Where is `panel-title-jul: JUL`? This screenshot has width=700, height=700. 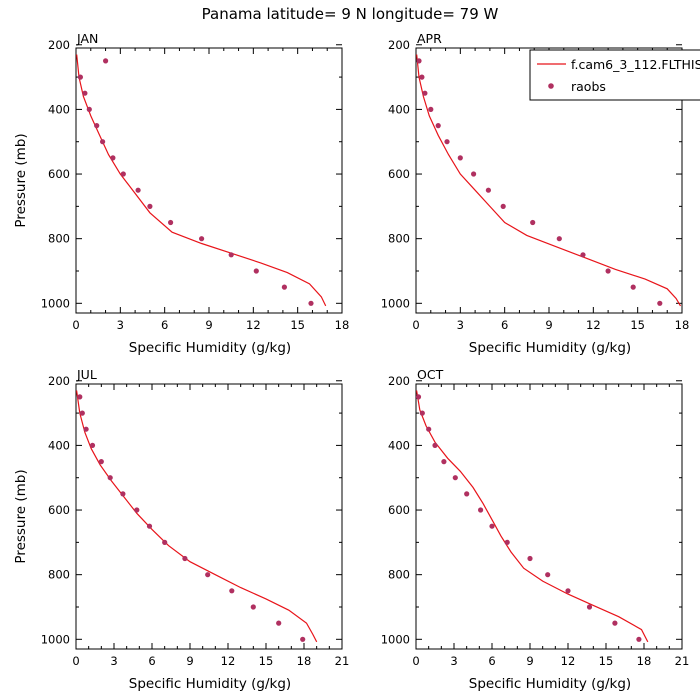 panel-title-jul: JUL is located at coordinates (86, 374).